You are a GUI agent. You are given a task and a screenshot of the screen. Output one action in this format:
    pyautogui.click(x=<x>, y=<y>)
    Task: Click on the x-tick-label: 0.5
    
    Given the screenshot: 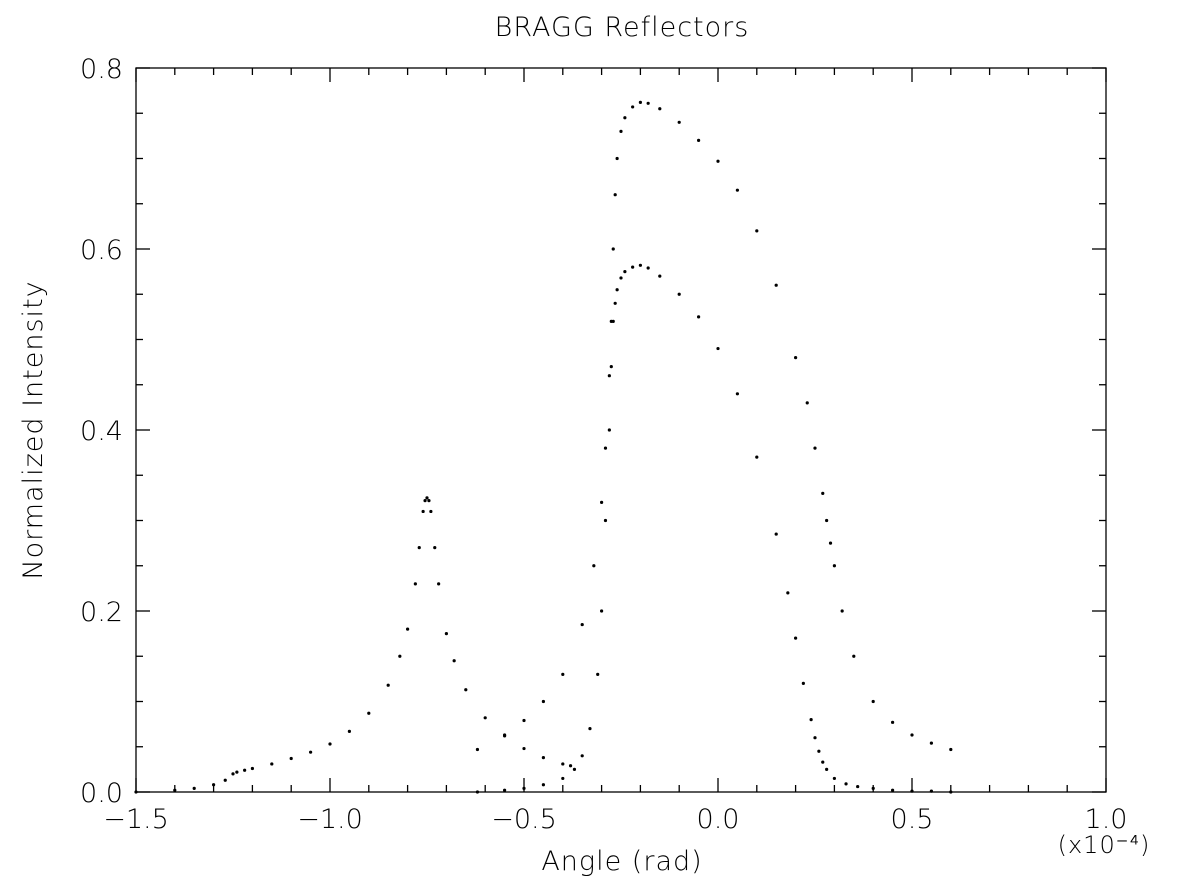 What is the action you would take?
    pyautogui.click(x=912, y=819)
    